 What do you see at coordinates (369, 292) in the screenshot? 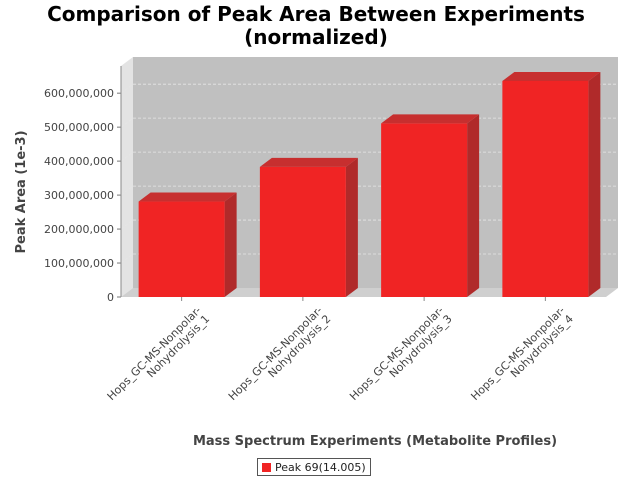
I see `plot-floor` at bounding box center [369, 292].